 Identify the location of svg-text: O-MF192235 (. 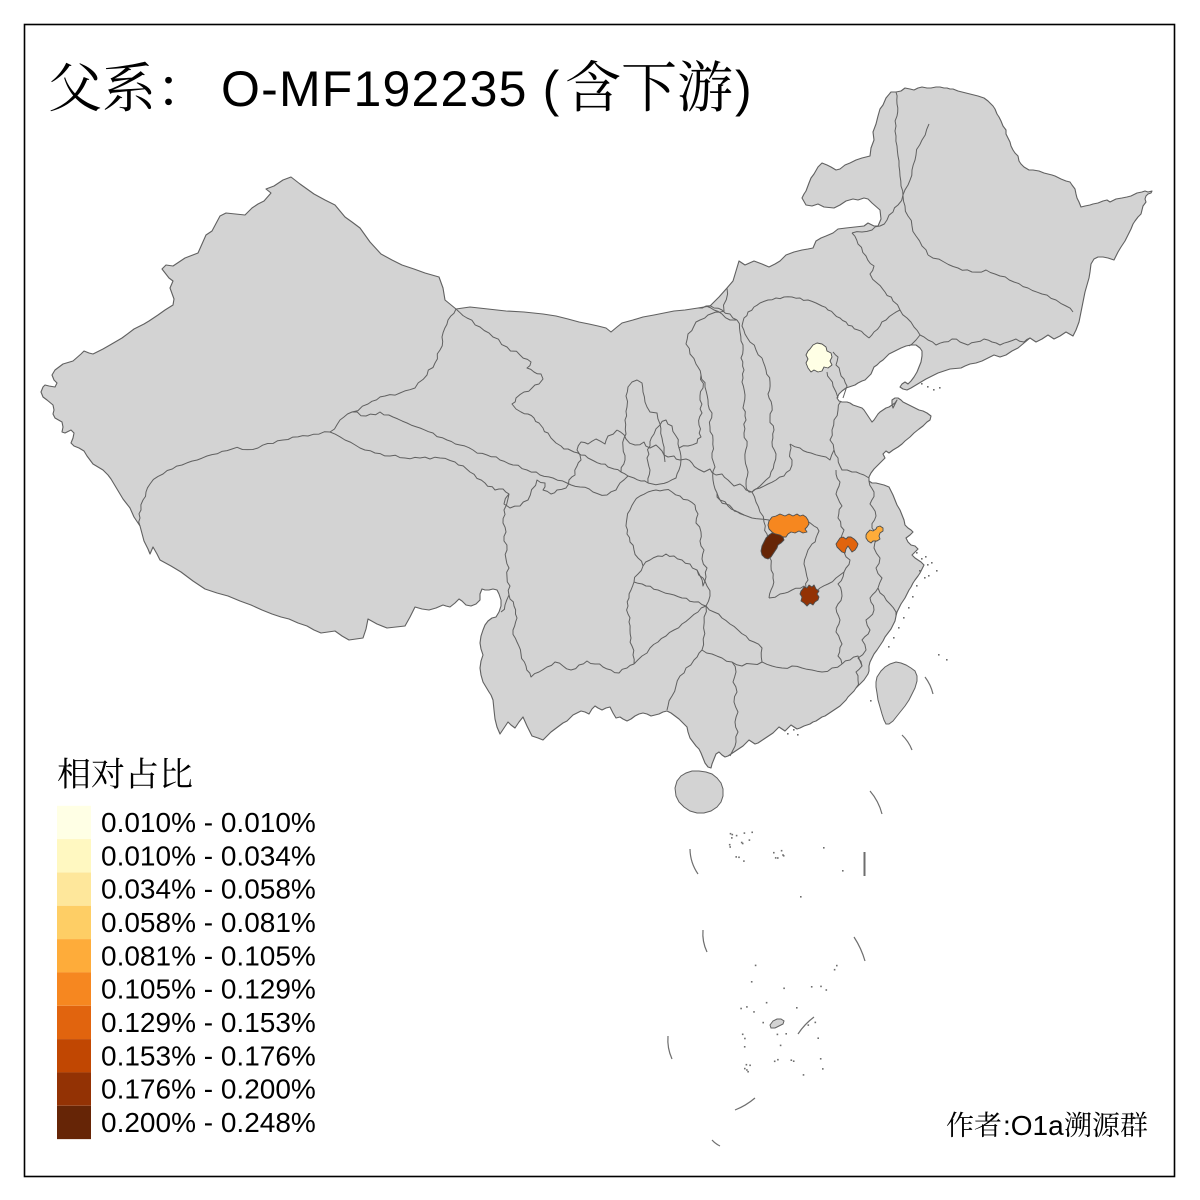
(391, 89).